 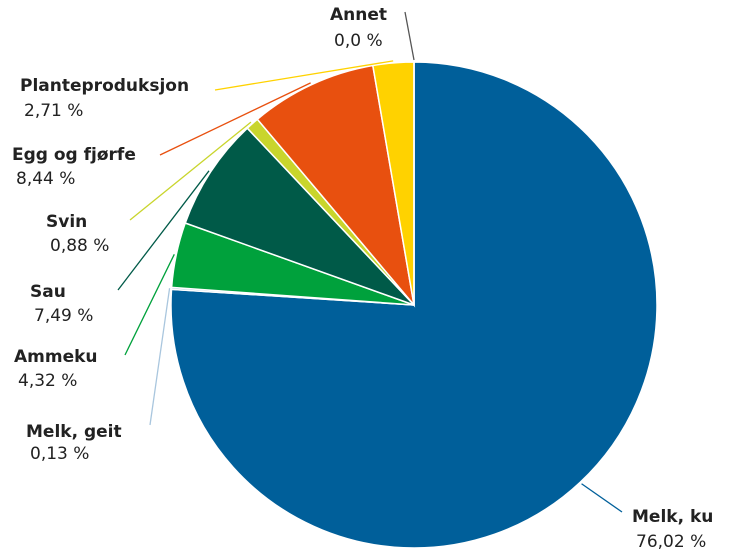 What do you see at coordinates (56, 357) in the screenshot?
I see `slice-name: Ammeku` at bounding box center [56, 357].